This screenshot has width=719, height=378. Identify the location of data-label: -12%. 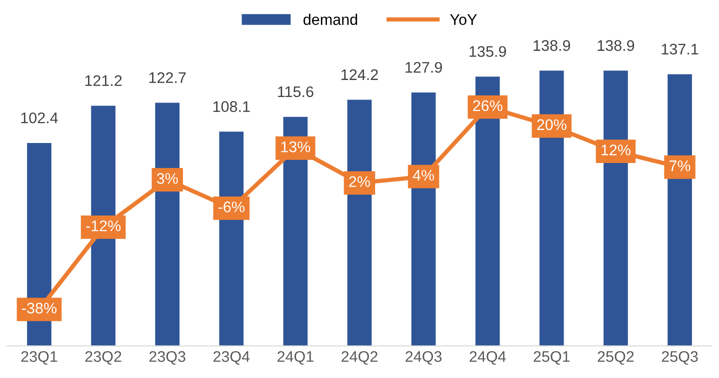
(103, 226).